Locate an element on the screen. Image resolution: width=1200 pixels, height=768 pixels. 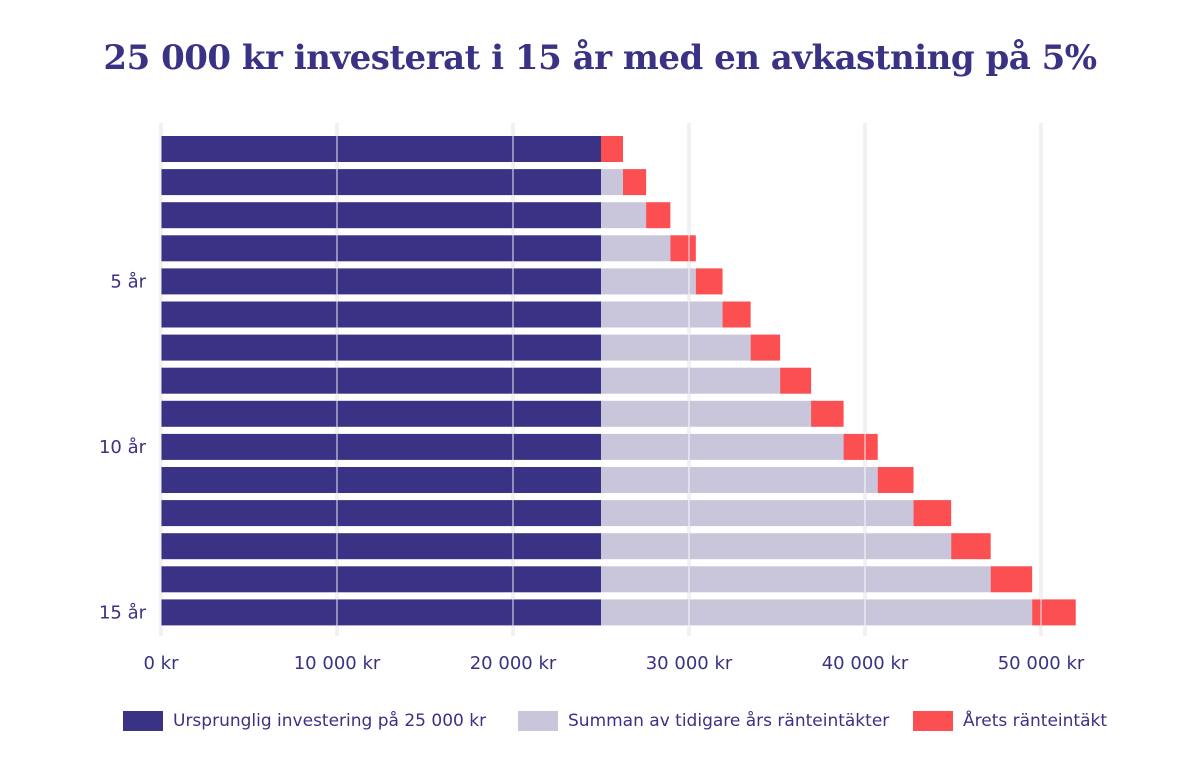
legend-item-previous-interest: Summan av tidigare års ränteintäkter is located at coordinates (703, 721).